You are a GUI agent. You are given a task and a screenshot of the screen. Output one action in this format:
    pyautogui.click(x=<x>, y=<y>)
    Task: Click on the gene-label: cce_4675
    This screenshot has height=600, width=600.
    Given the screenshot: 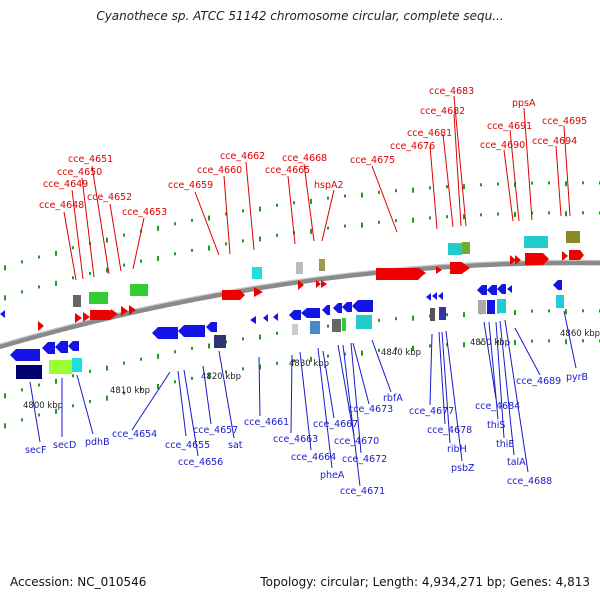 What is the action you would take?
    pyautogui.click(x=372, y=160)
    